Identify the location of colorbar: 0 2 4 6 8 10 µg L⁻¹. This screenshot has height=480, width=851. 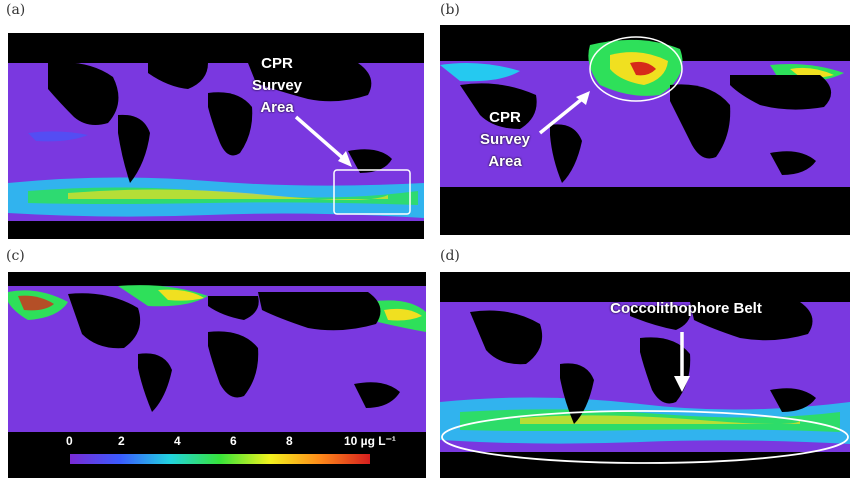
(217, 455).